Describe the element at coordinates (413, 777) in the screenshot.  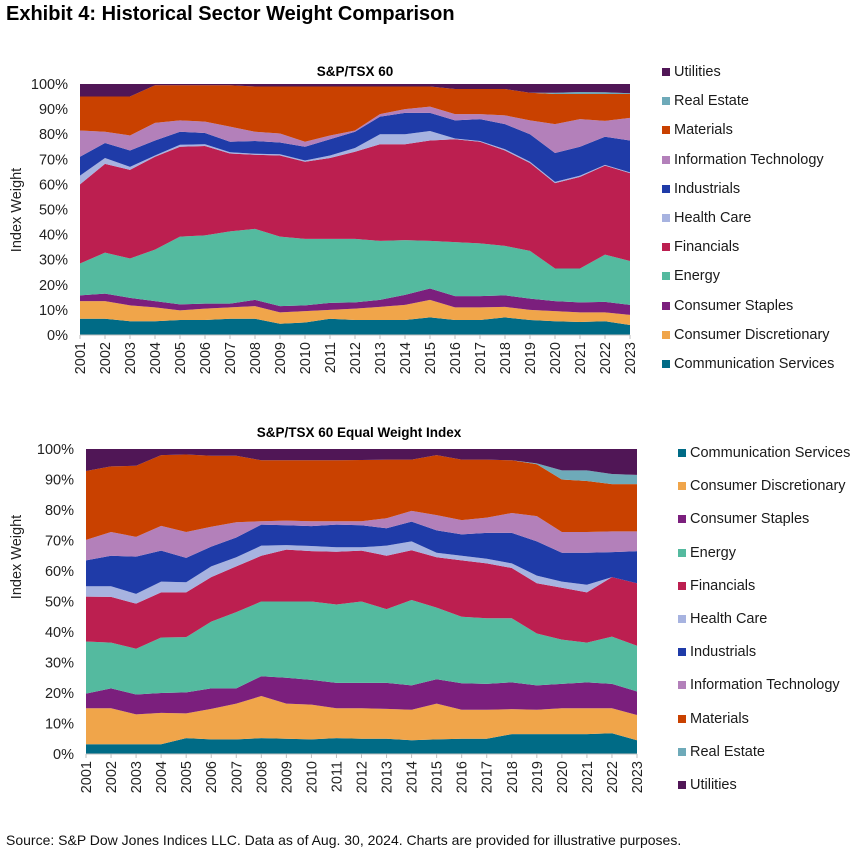
I see `x-tick-label: 2014` at that location.